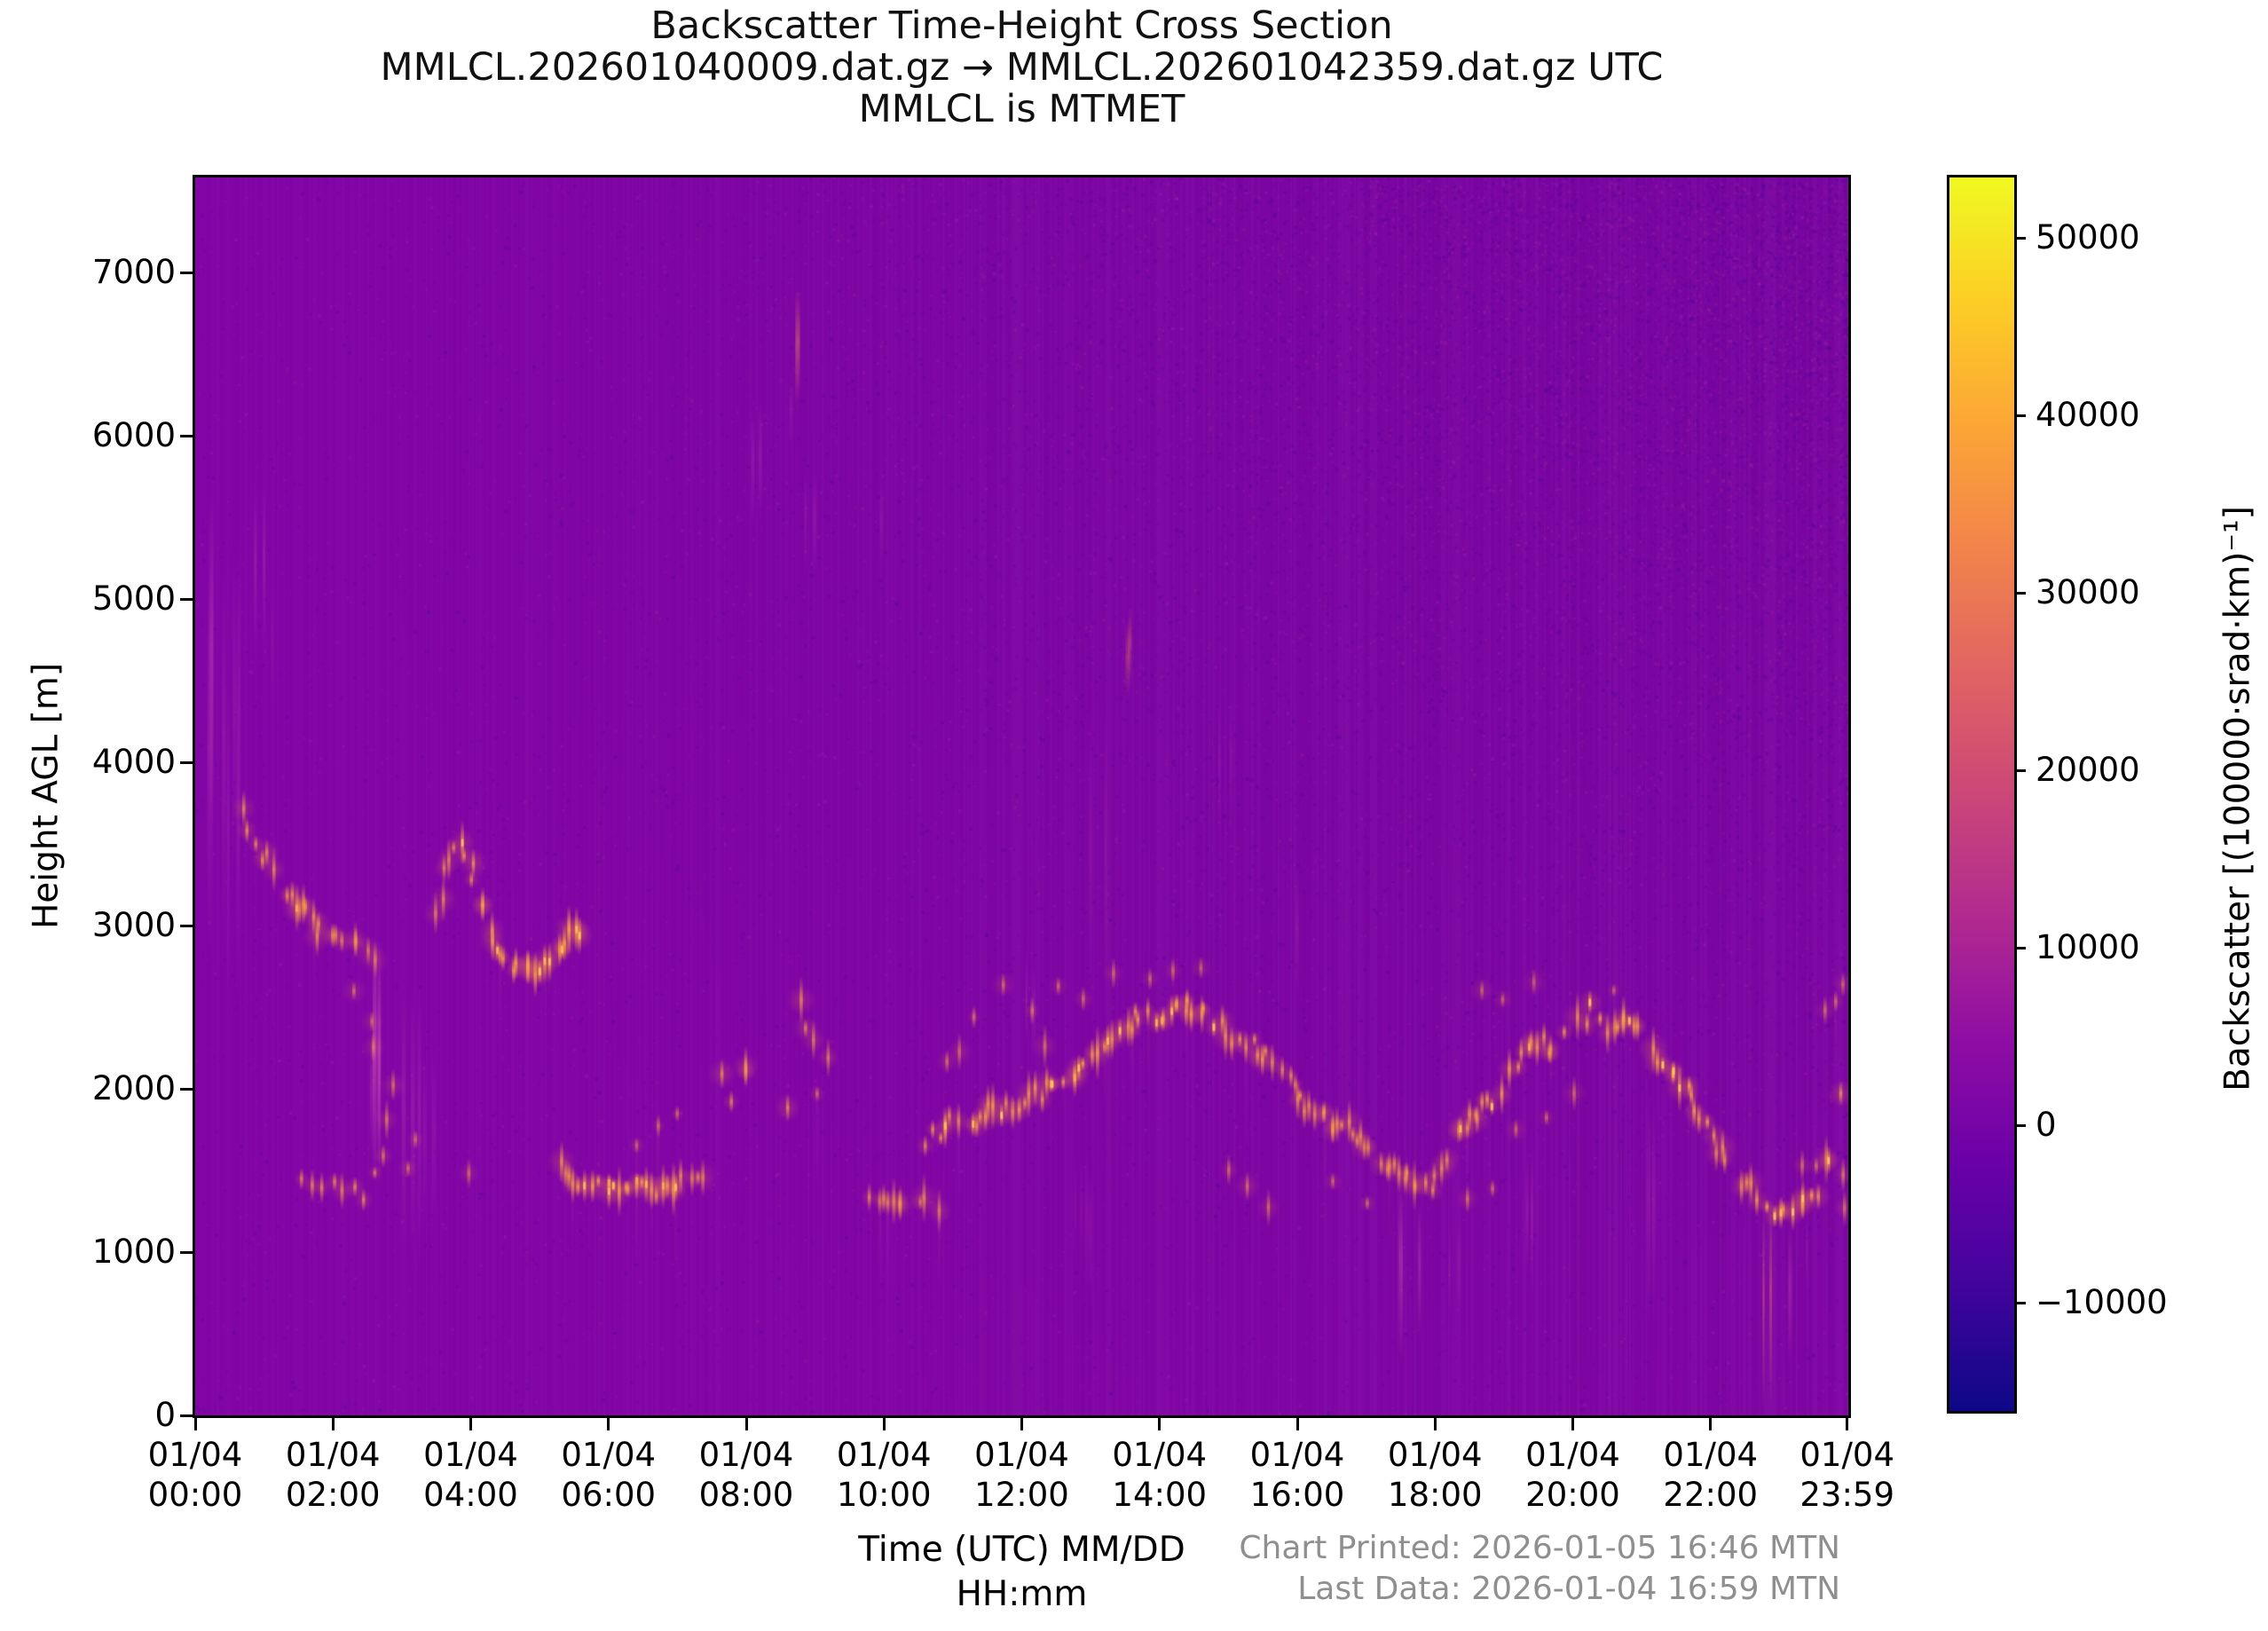 The image size is (2268, 1631). What do you see at coordinates (1022, 1550) in the screenshot?
I see `x-axis-label-line1: Time (UTC) MM/DD` at bounding box center [1022, 1550].